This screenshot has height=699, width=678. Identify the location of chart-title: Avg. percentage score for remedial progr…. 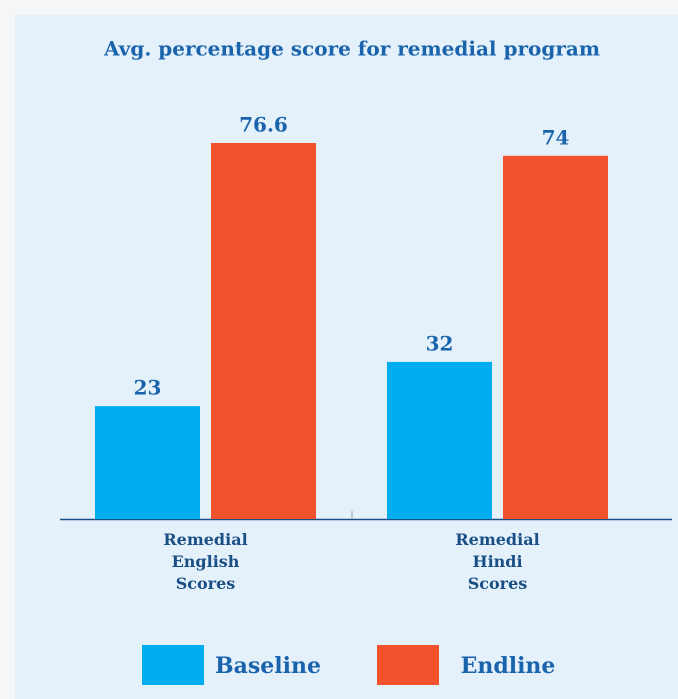
(351, 49).